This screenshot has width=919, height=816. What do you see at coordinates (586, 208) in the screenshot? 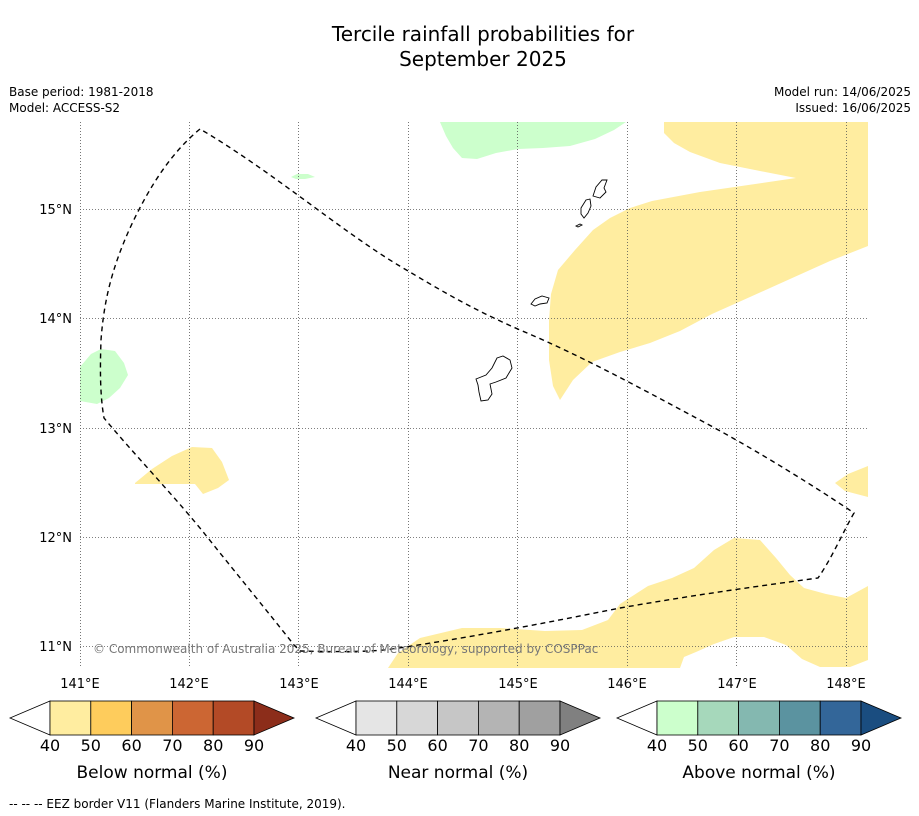
I see `island-tinian` at bounding box center [586, 208].